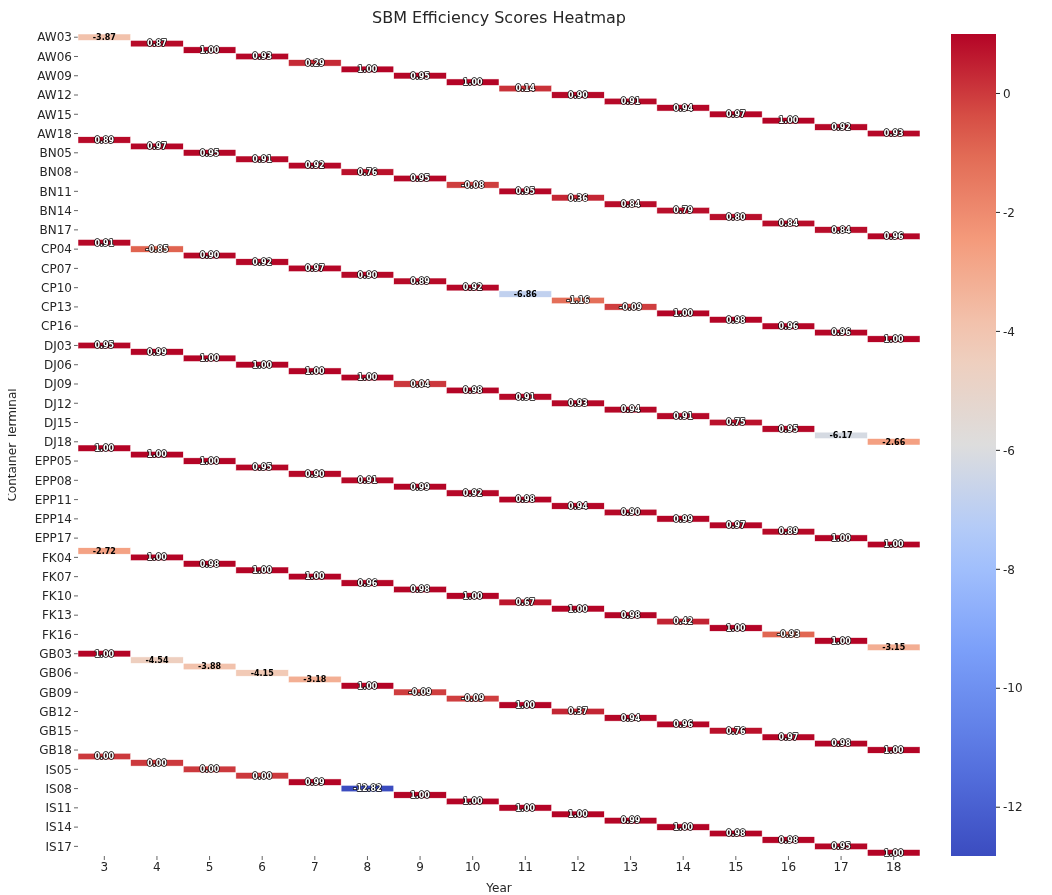  Describe the element at coordinates (157, 763) in the screenshot. I see `data-label: 0.00` at that location.